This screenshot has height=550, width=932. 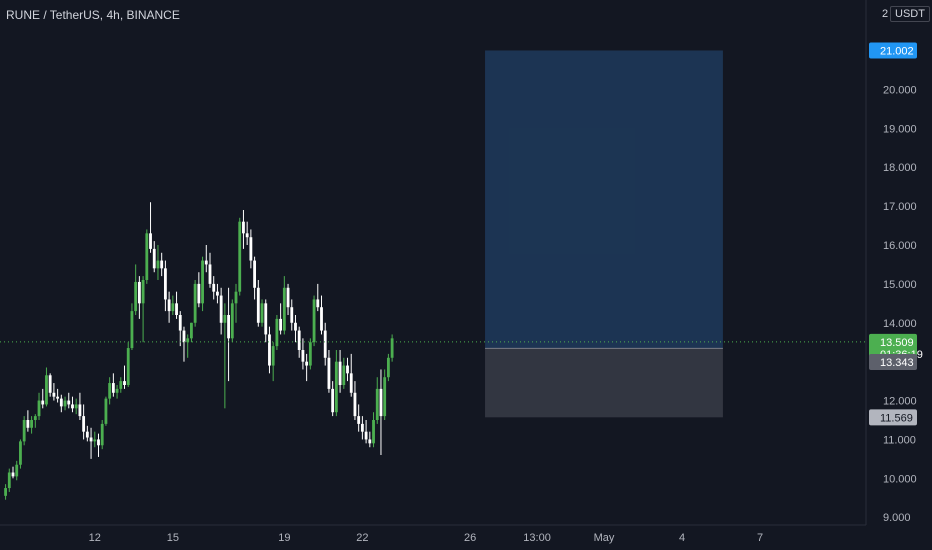 I want to click on price-tick-label: 18.000, so click(x=900, y=168).